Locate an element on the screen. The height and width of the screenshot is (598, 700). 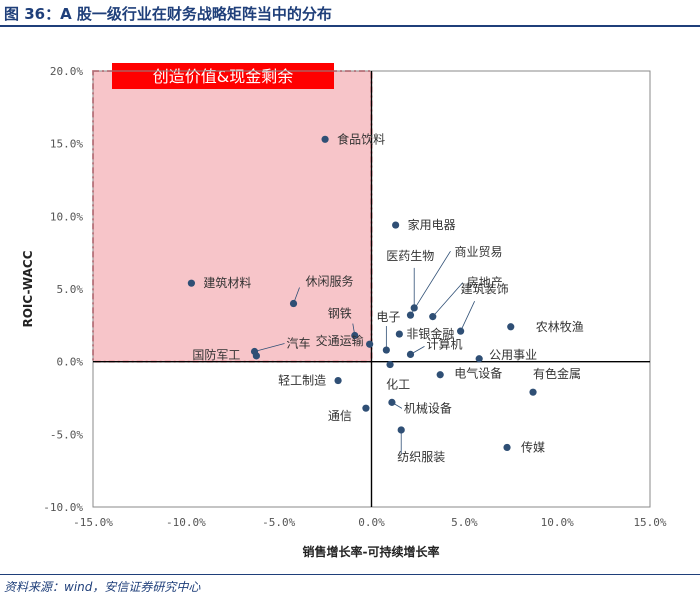
point-label: 建筑装饰 is located at coordinates (485, 288).